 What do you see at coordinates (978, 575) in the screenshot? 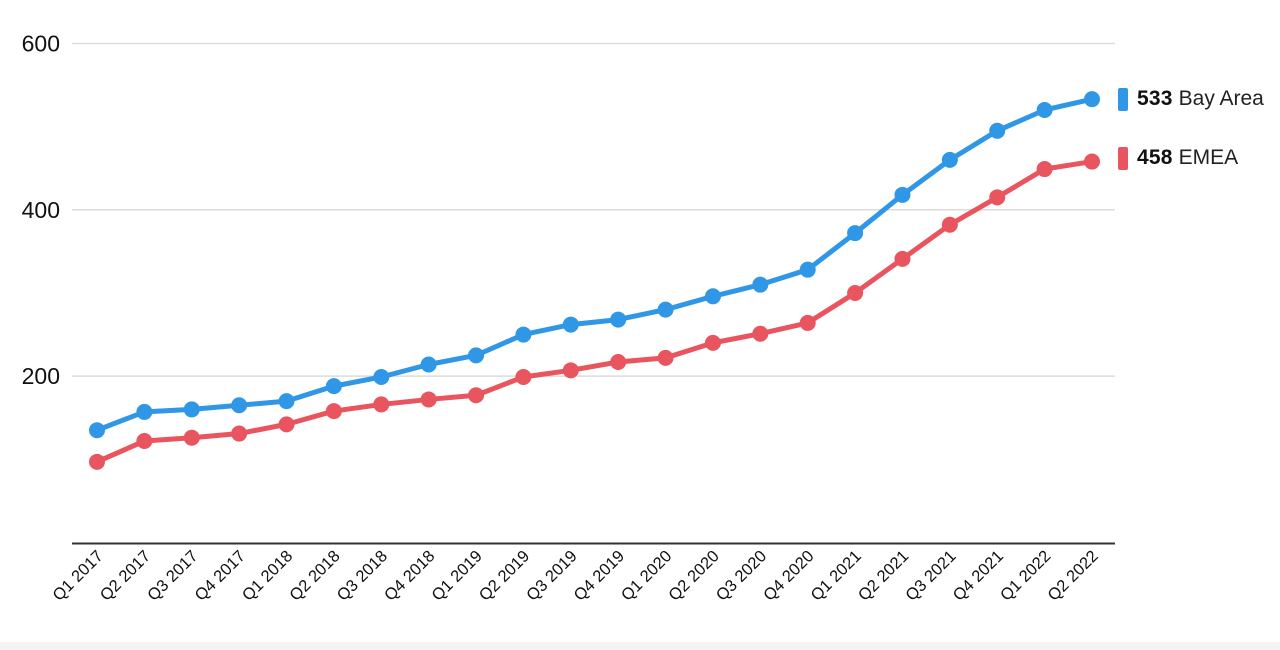
I see `x-axis-tick-label: Q4 2021` at bounding box center [978, 575].